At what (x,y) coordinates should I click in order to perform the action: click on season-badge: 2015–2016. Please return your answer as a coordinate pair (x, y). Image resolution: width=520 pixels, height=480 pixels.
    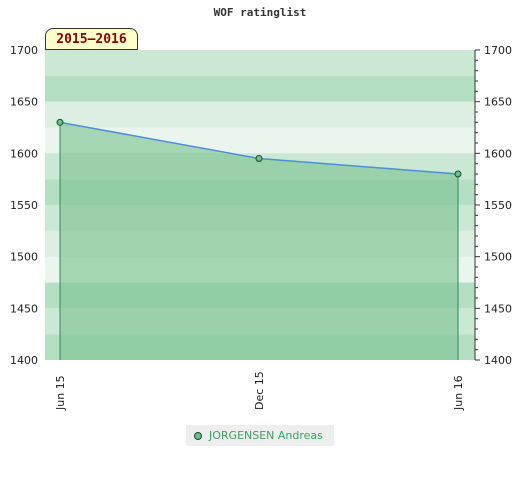
    Looking at the image, I should click on (91, 39).